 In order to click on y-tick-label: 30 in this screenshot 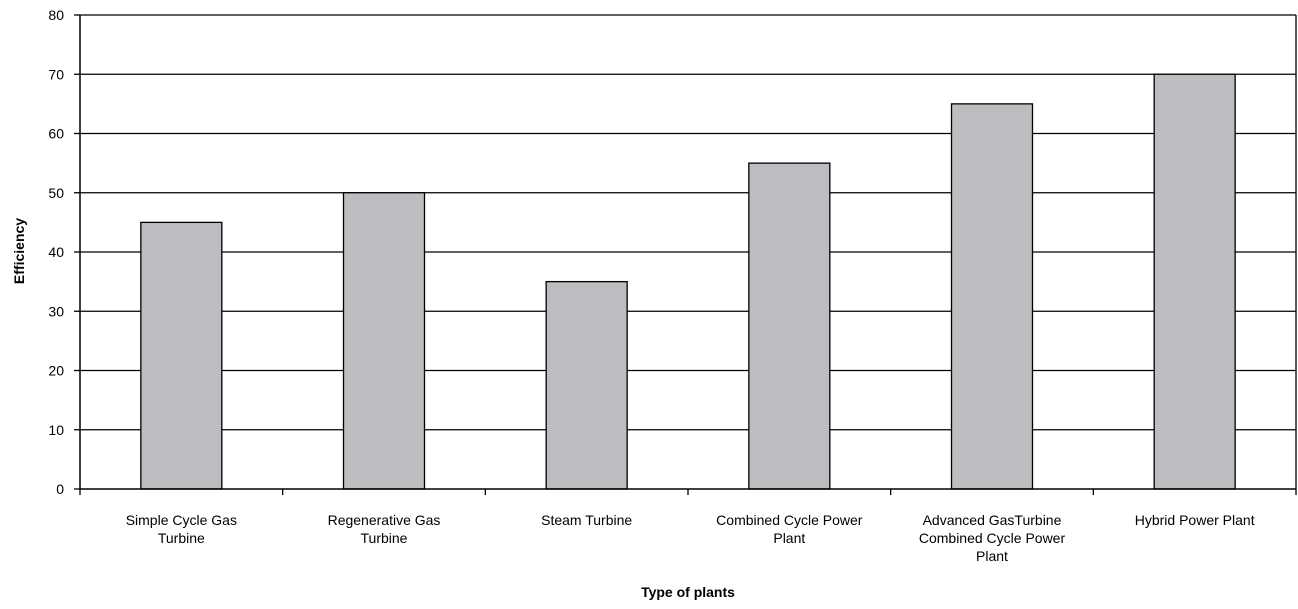, I will do `click(56, 311)`.